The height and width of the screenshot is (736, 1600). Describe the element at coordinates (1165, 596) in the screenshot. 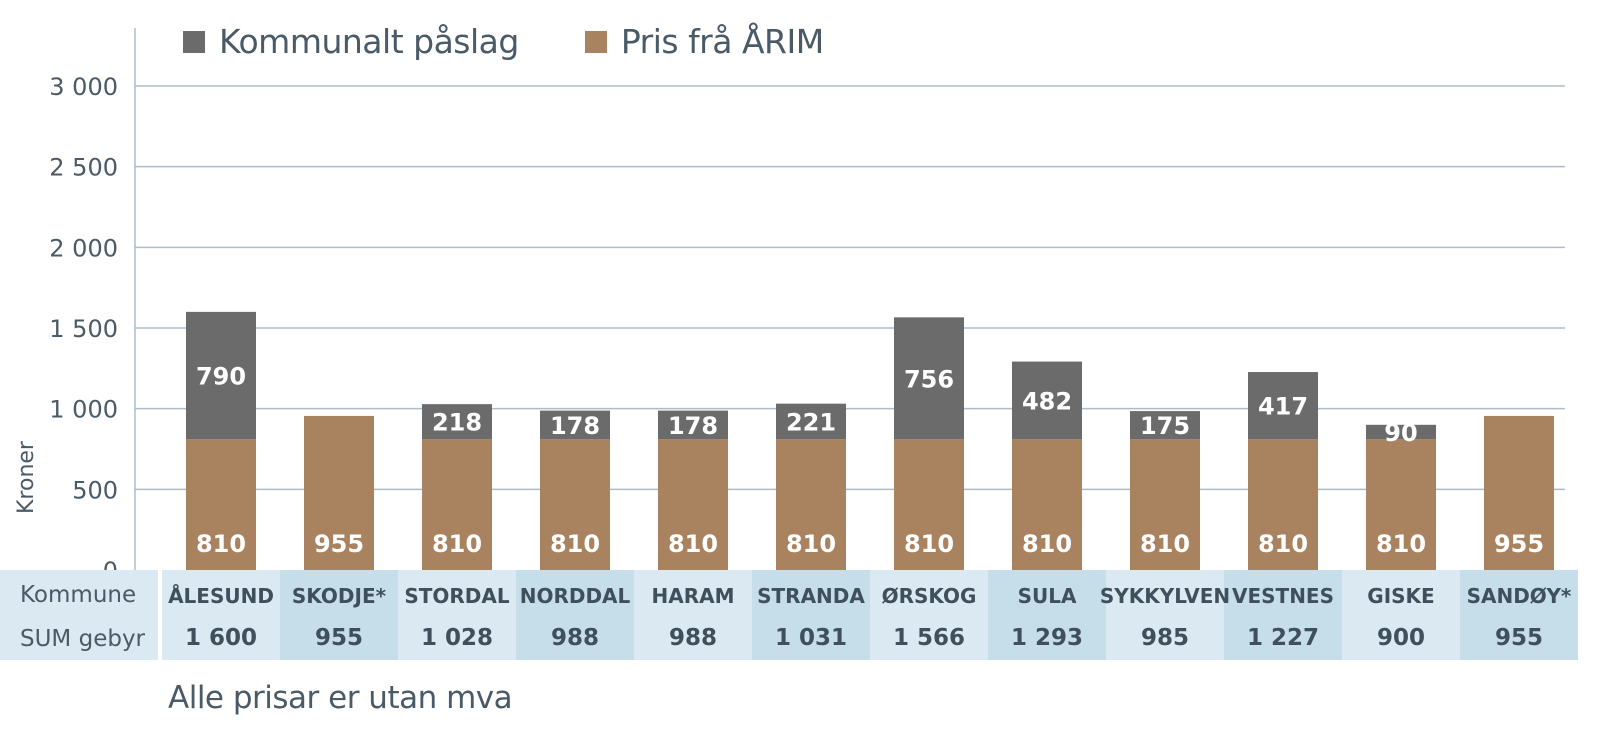

I see `category-label: SYKKYLVEN` at that location.